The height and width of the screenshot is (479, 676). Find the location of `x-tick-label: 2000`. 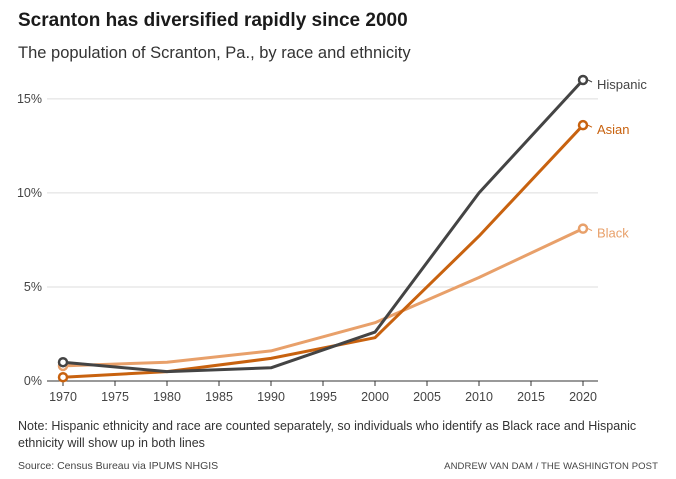

x-tick-label: 2000 is located at coordinates (375, 397).